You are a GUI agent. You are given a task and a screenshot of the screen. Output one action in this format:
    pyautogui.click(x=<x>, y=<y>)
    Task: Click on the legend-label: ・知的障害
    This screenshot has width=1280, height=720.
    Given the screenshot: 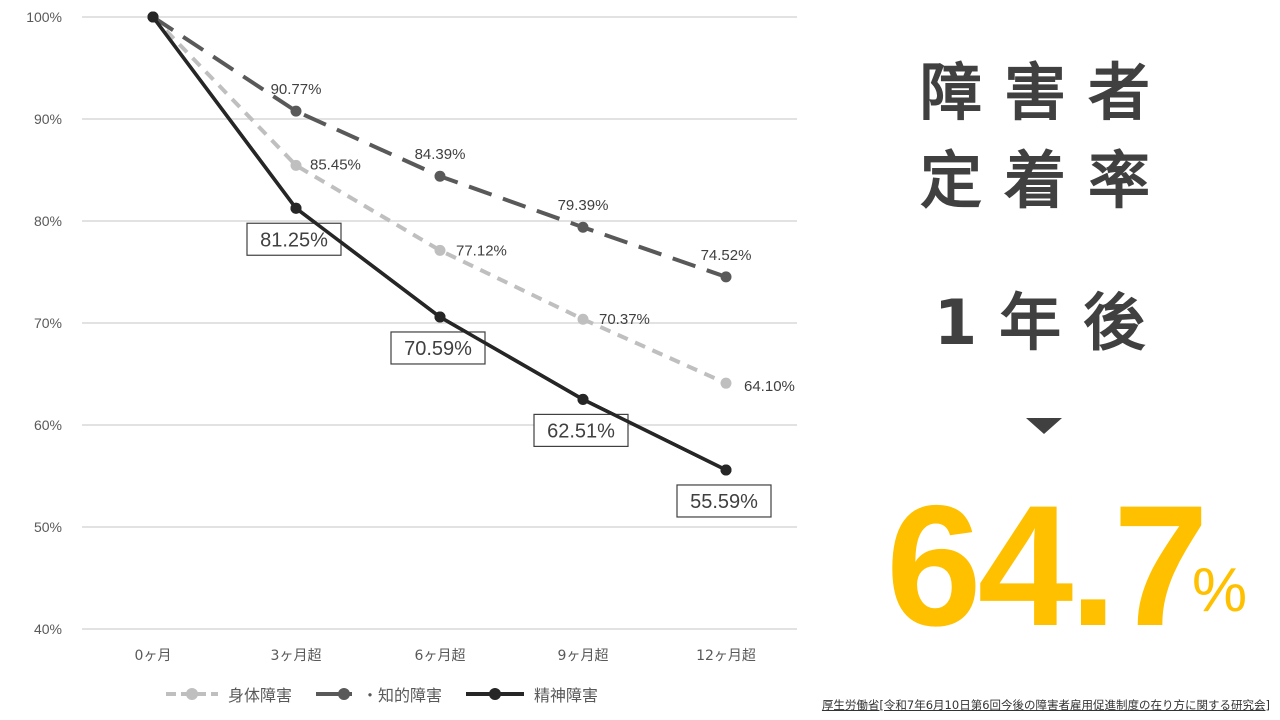 What is the action you would take?
    pyautogui.click(x=402, y=695)
    